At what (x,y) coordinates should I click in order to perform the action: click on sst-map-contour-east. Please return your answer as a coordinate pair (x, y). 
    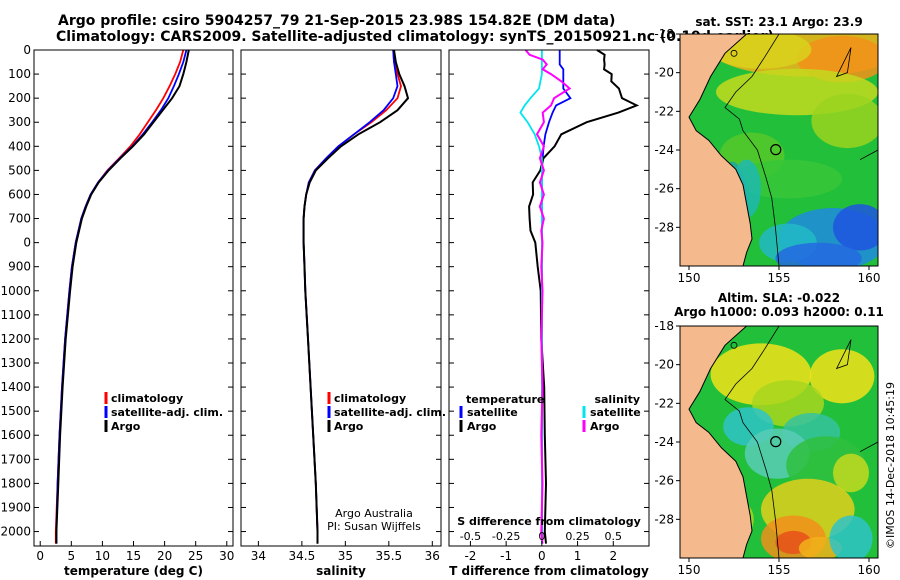
    Looking at the image, I should click on (868, 155).